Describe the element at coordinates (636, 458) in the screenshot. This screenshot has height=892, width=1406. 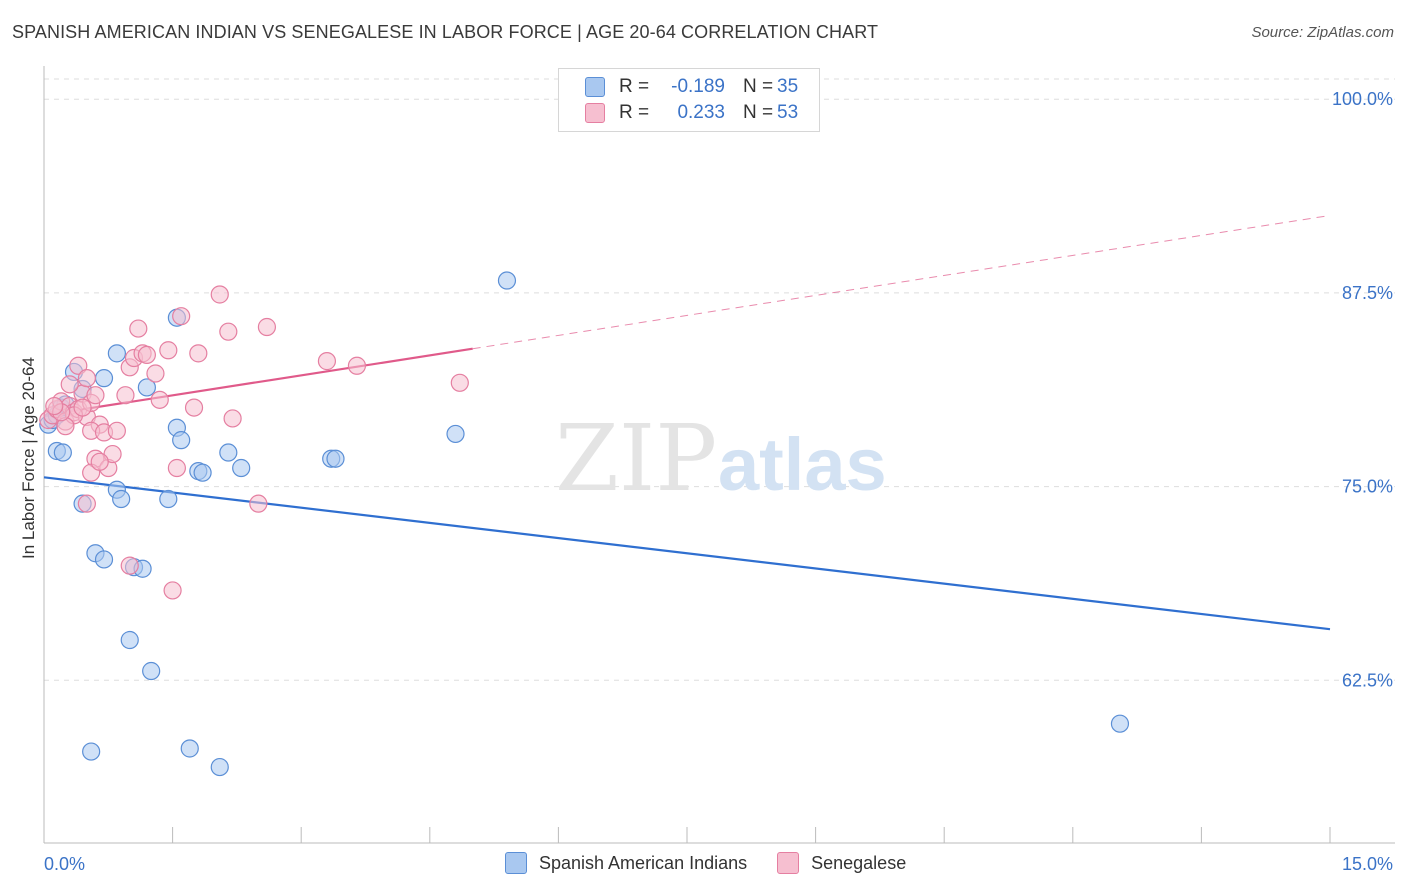
I see `watermark-zip: ZIP` at that location.